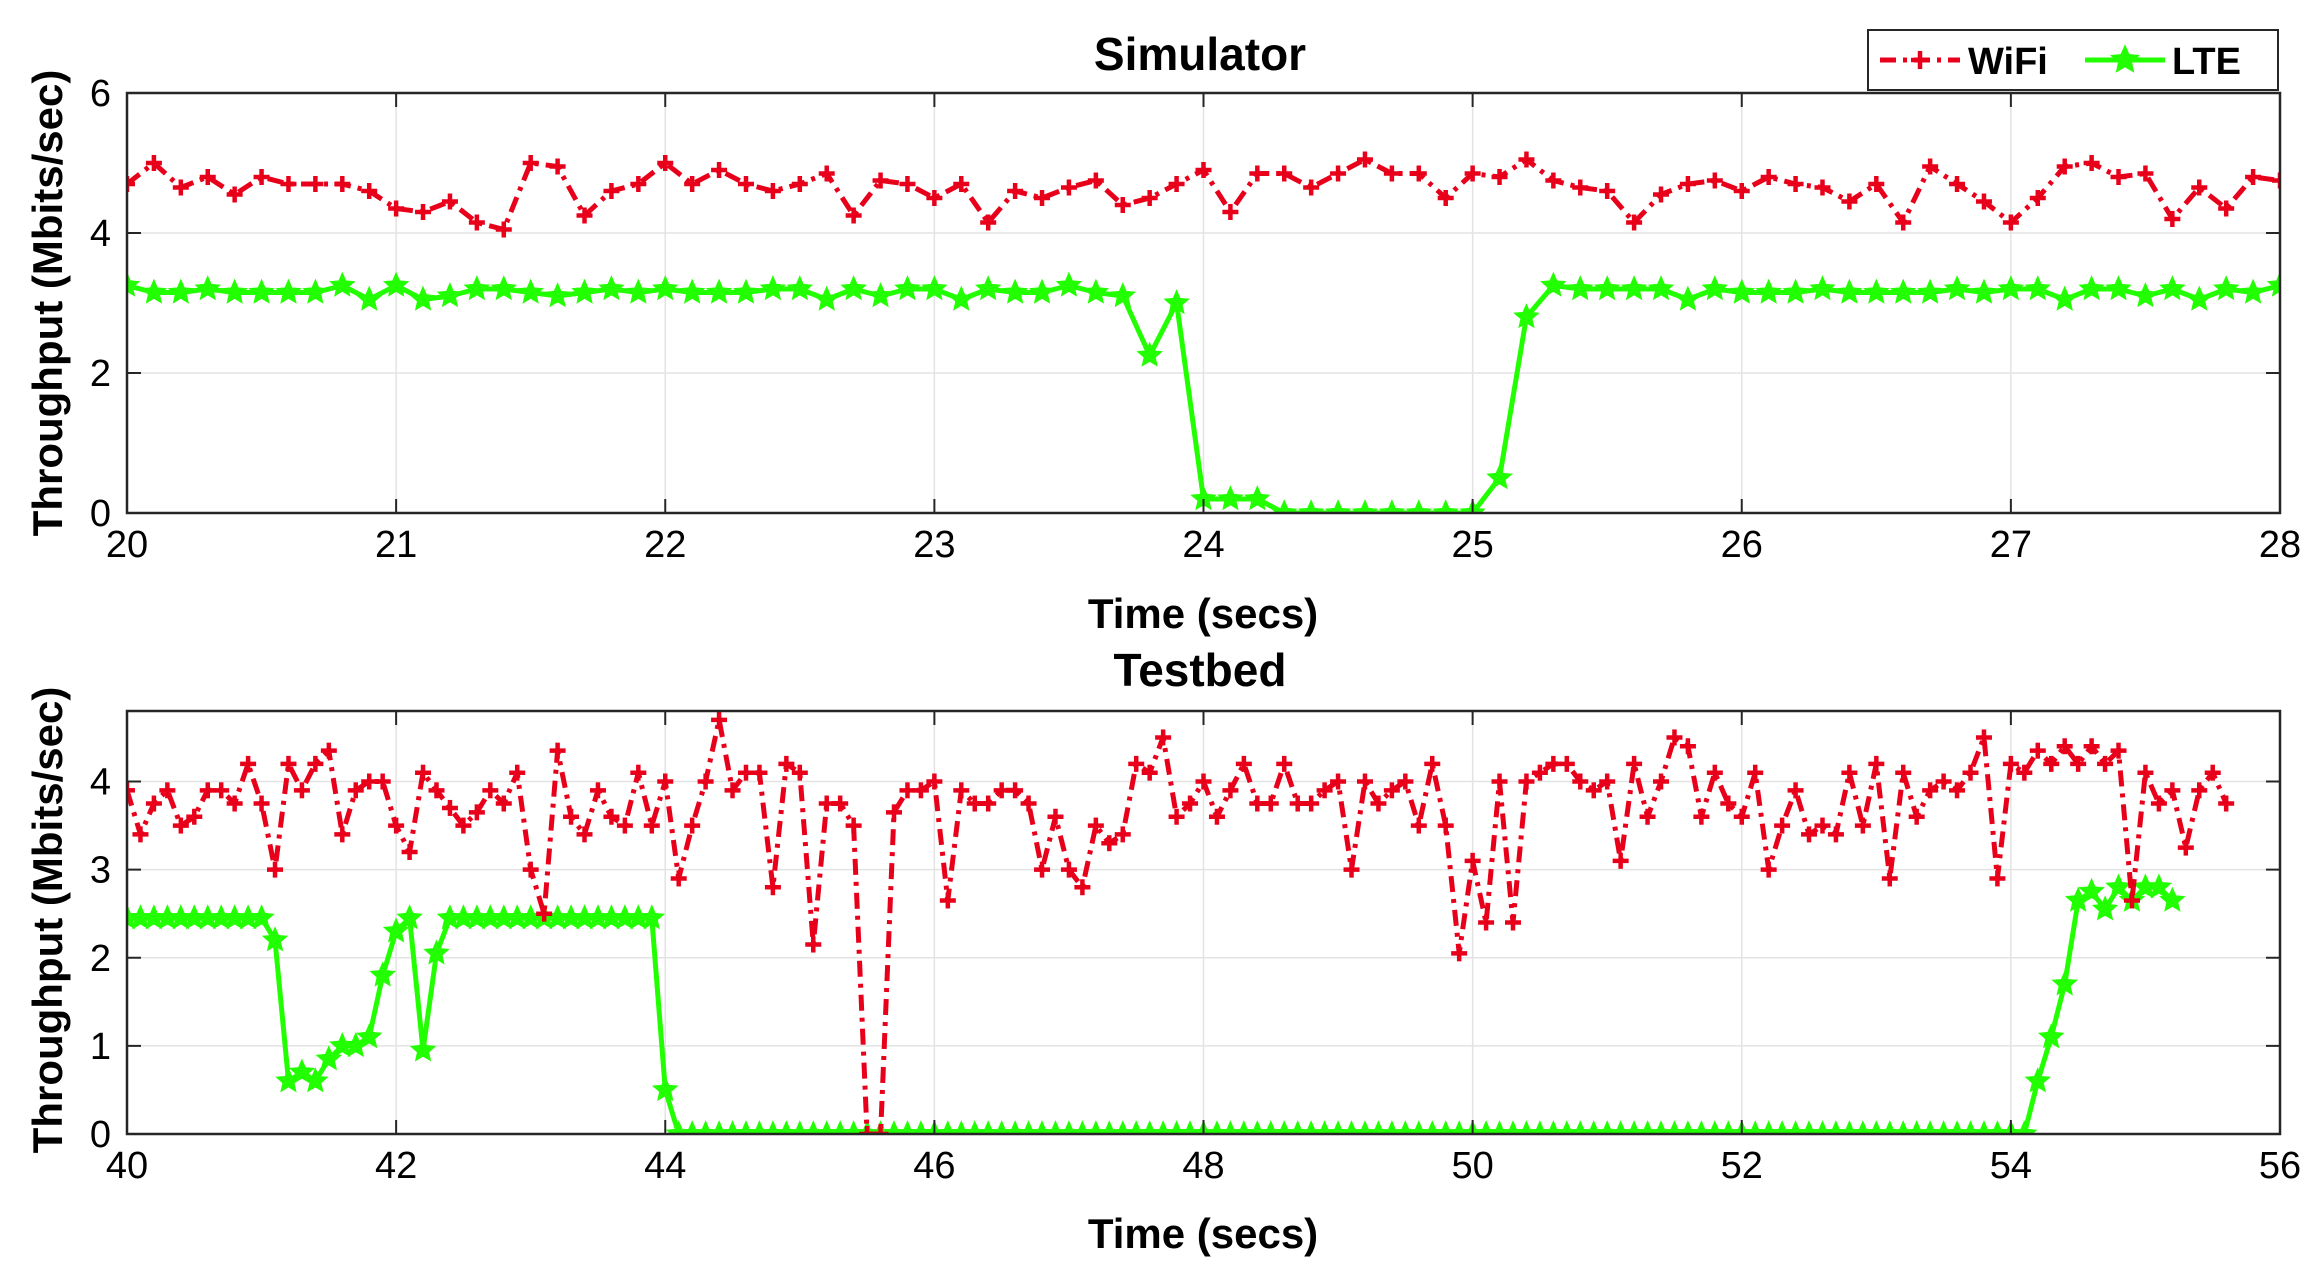 This screenshot has width=2316, height=1280. I want to click on chart-title: Simulator, so click(1200, 54).